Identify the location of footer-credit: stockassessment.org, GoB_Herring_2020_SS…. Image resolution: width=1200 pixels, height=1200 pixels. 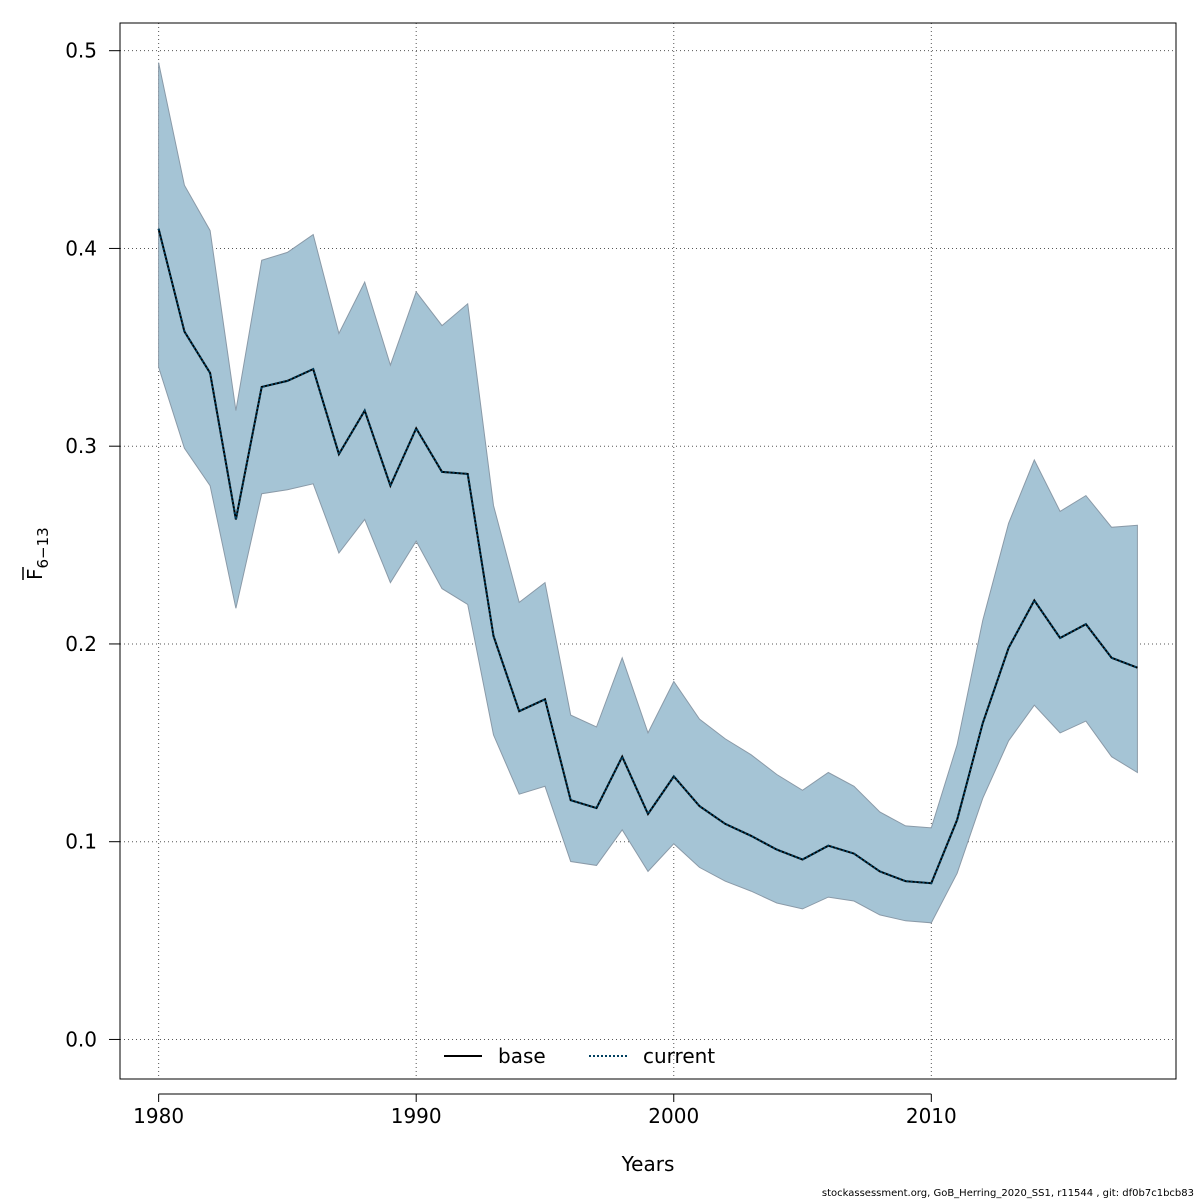
(1007, 1193).